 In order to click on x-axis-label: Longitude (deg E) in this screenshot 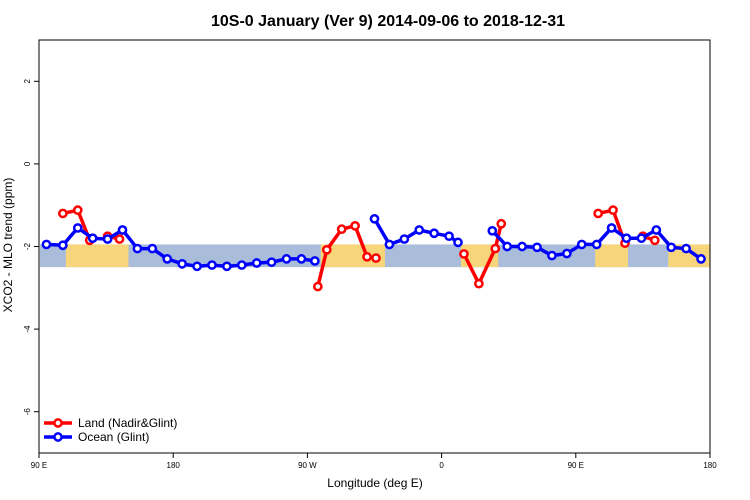, I will do `click(374, 483)`.